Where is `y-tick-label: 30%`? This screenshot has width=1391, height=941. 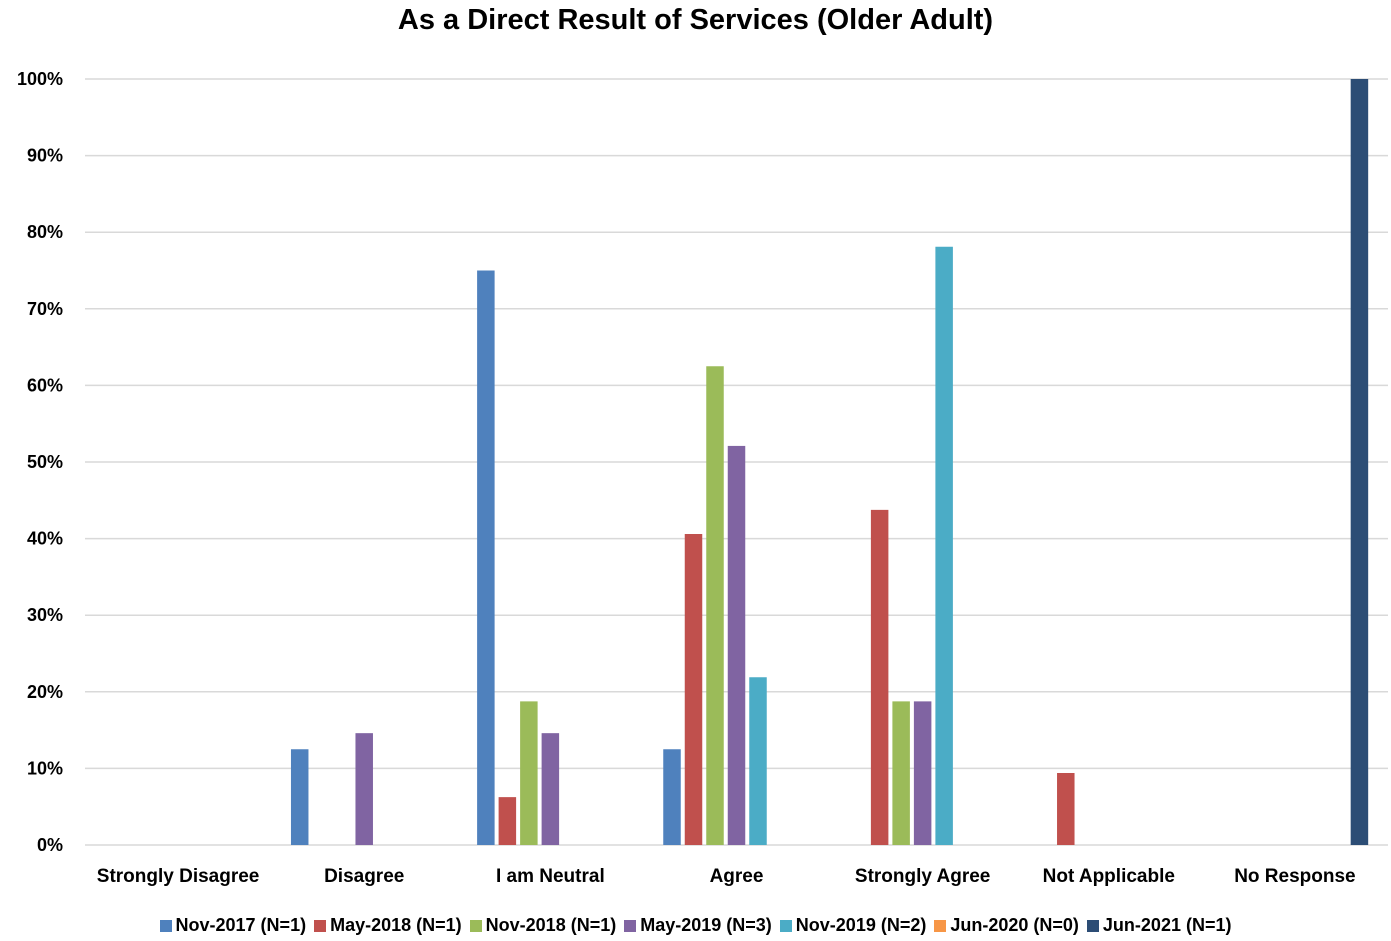 y-tick-label: 30% is located at coordinates (45, 615).